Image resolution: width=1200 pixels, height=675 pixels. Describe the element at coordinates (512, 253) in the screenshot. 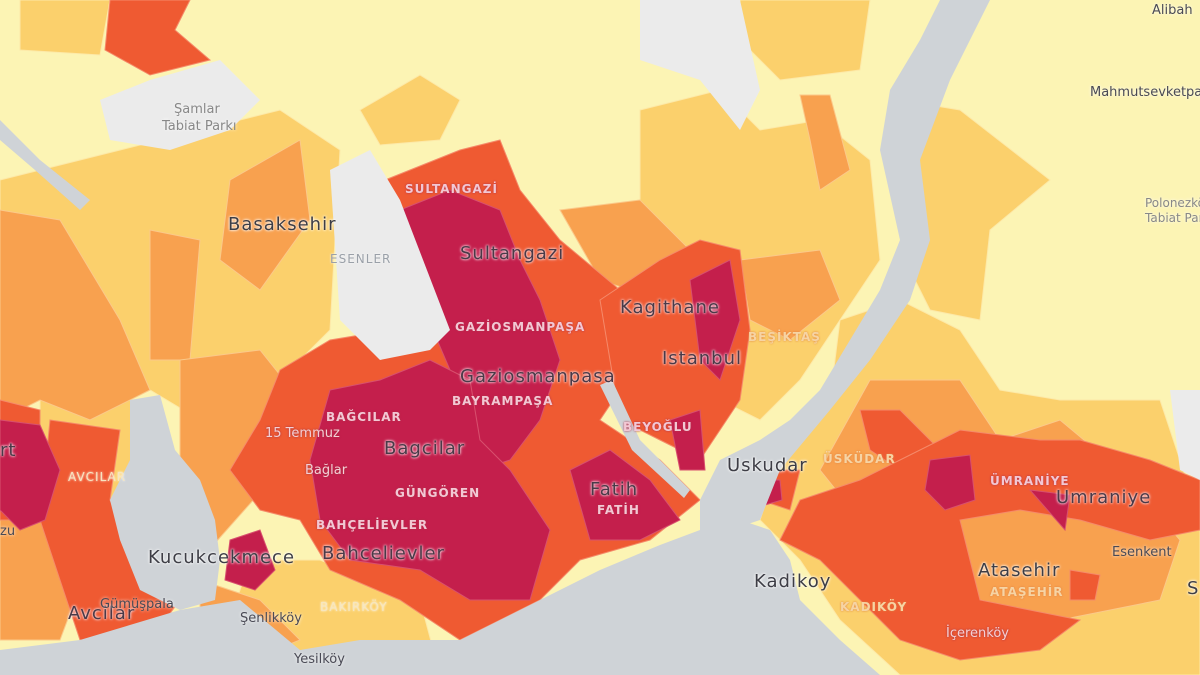

I see `label-sultangazi: Sultangazi` at that location.